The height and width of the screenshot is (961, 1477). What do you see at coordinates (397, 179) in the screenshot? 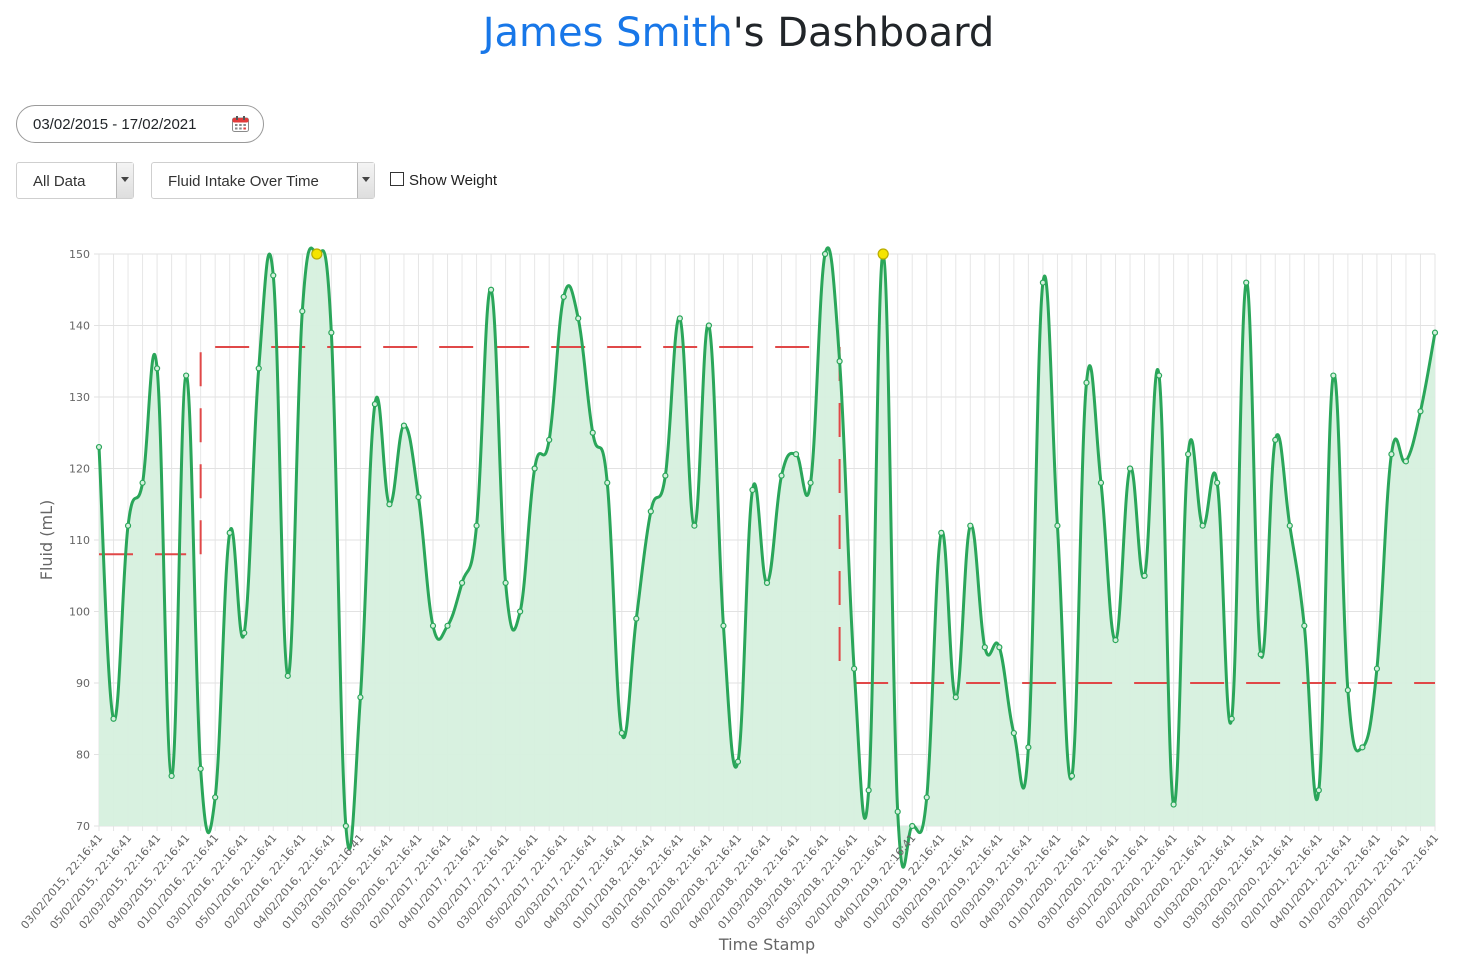
I see `show-weight-checkbox` at bounding box center [397, 179].